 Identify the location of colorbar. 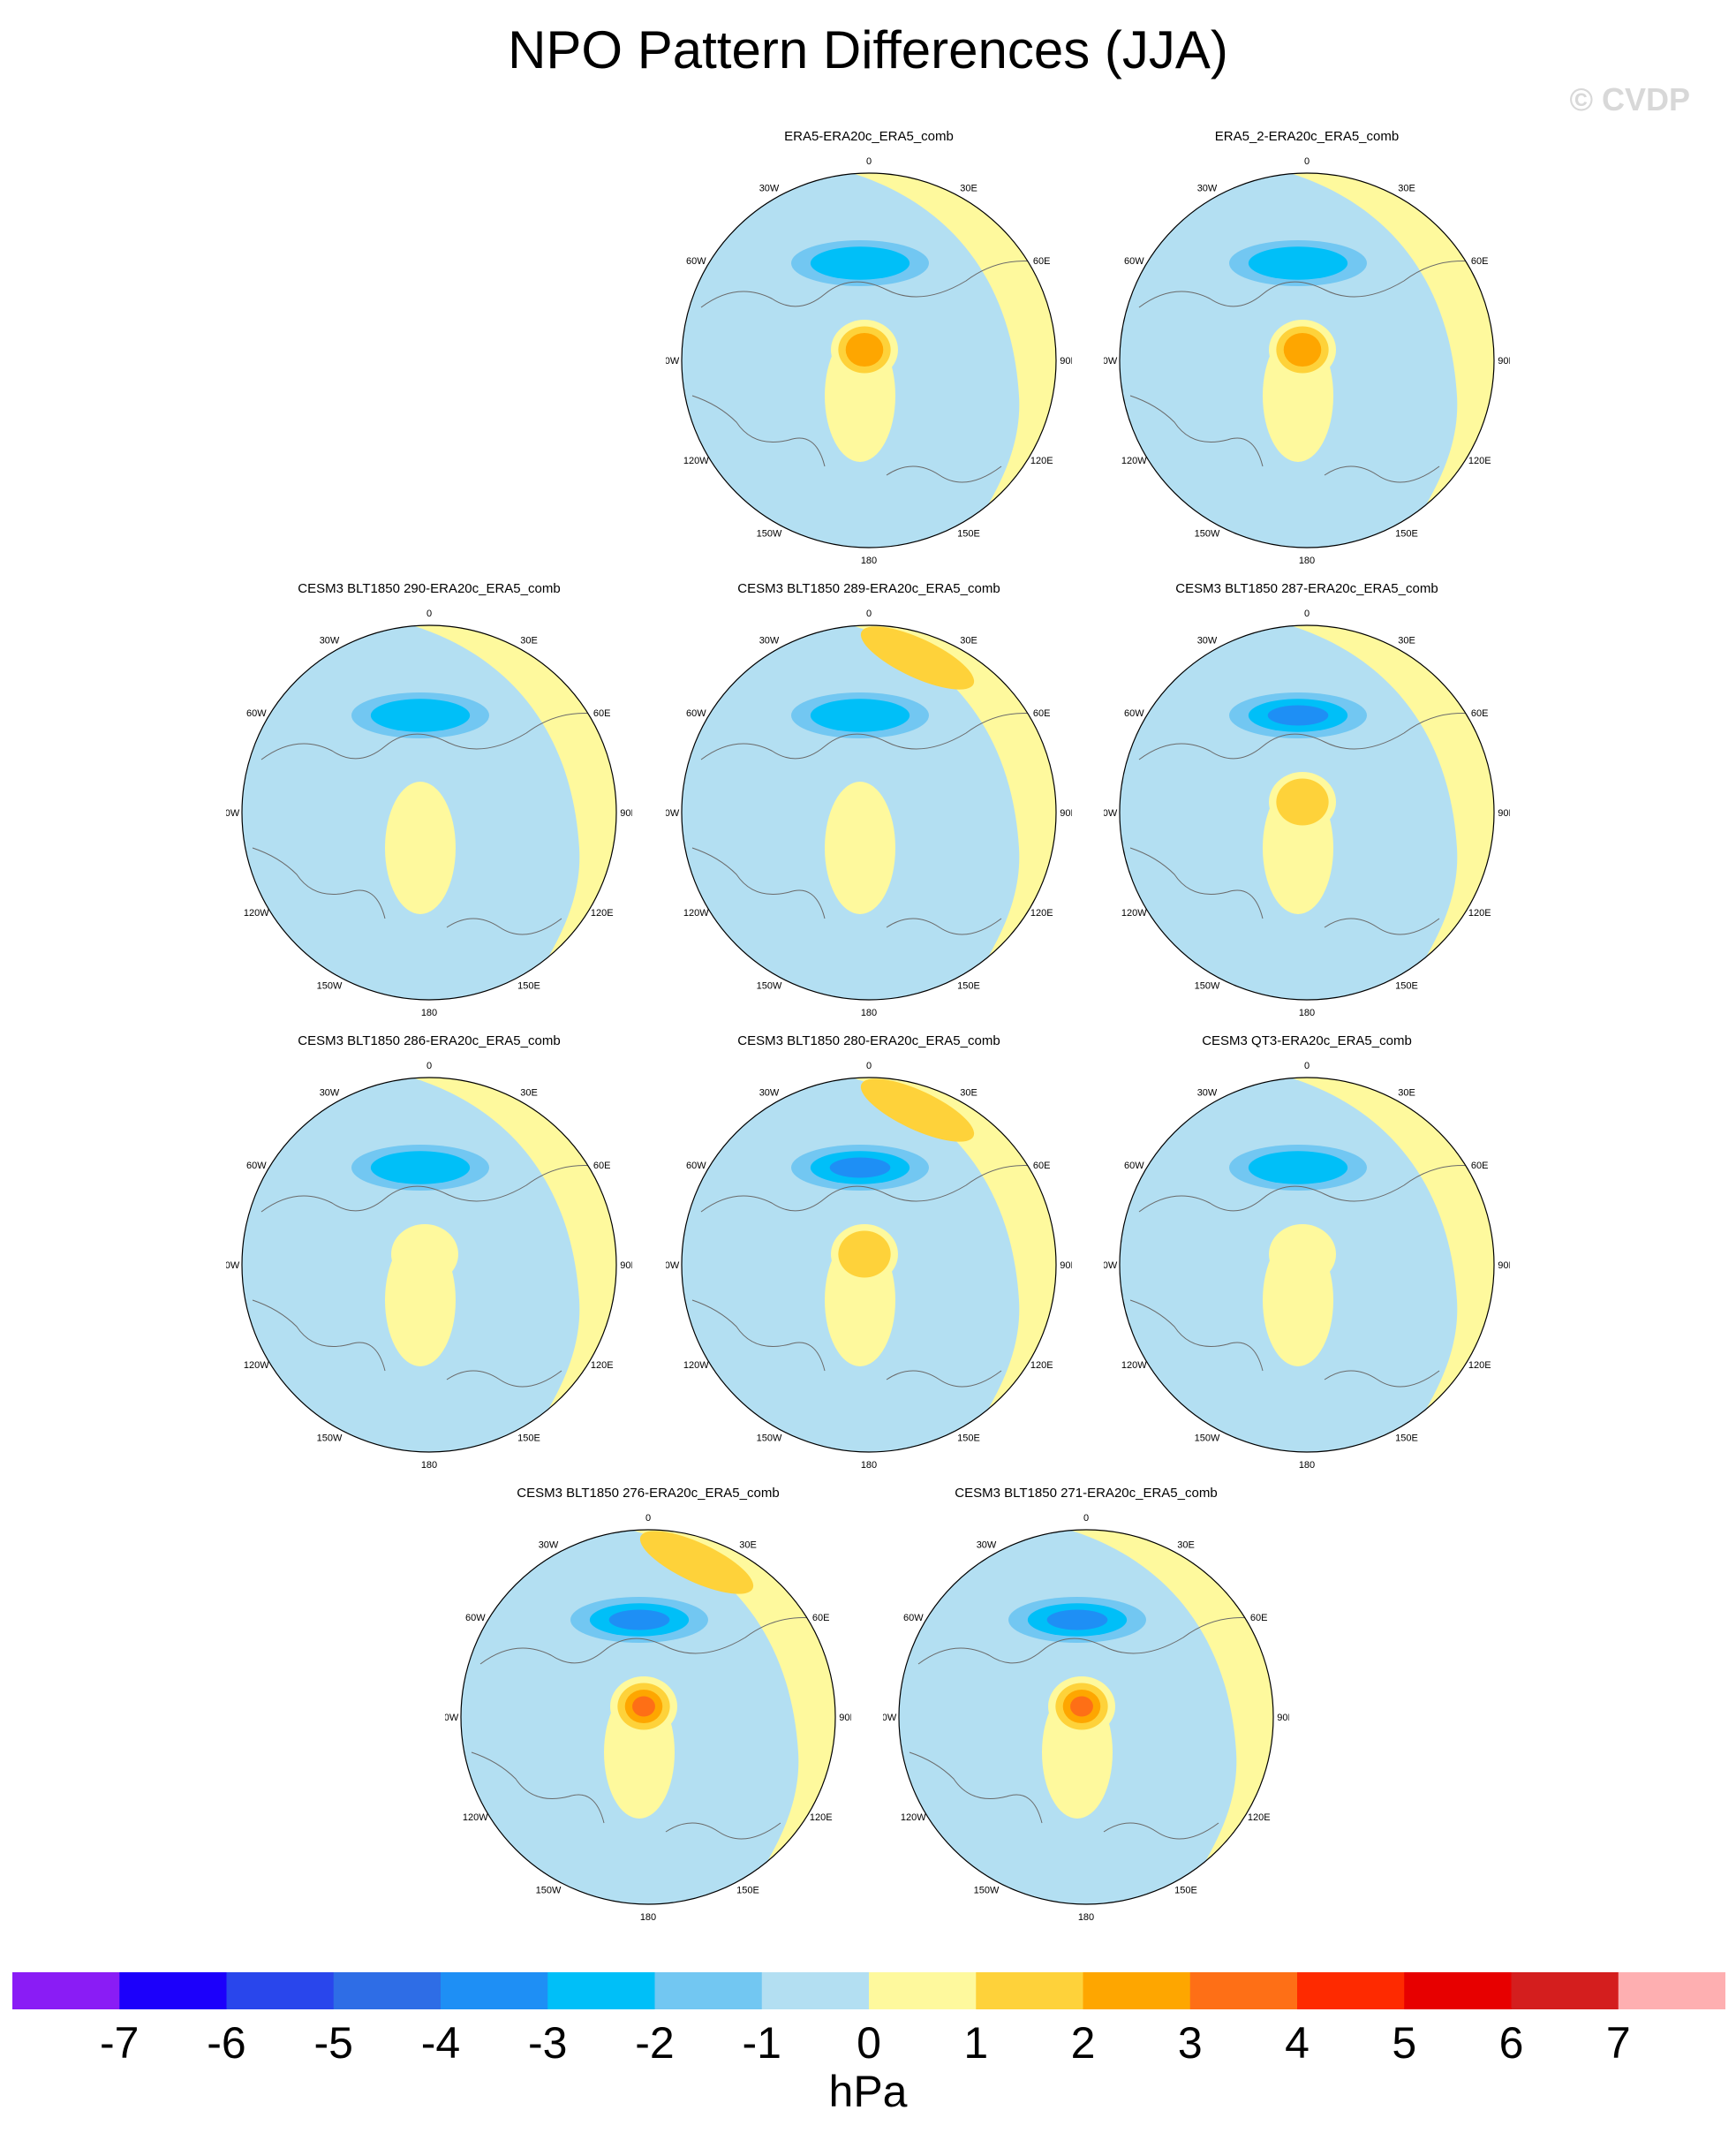
(869, 1990).